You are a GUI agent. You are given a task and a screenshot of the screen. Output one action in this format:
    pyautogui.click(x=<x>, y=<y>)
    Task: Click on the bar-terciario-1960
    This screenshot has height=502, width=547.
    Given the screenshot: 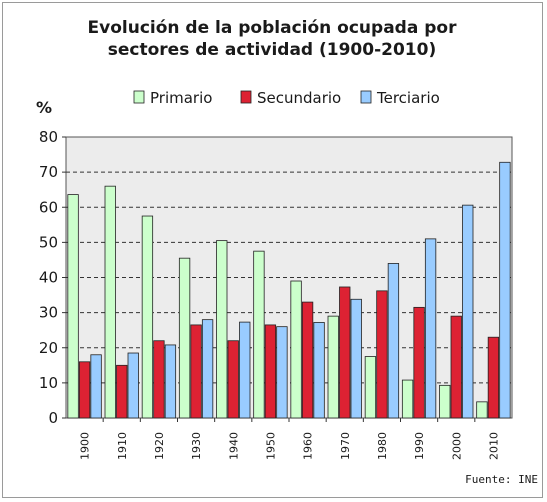 What is the action you would take?
    pyautogui.click(x=319, y=370)
    